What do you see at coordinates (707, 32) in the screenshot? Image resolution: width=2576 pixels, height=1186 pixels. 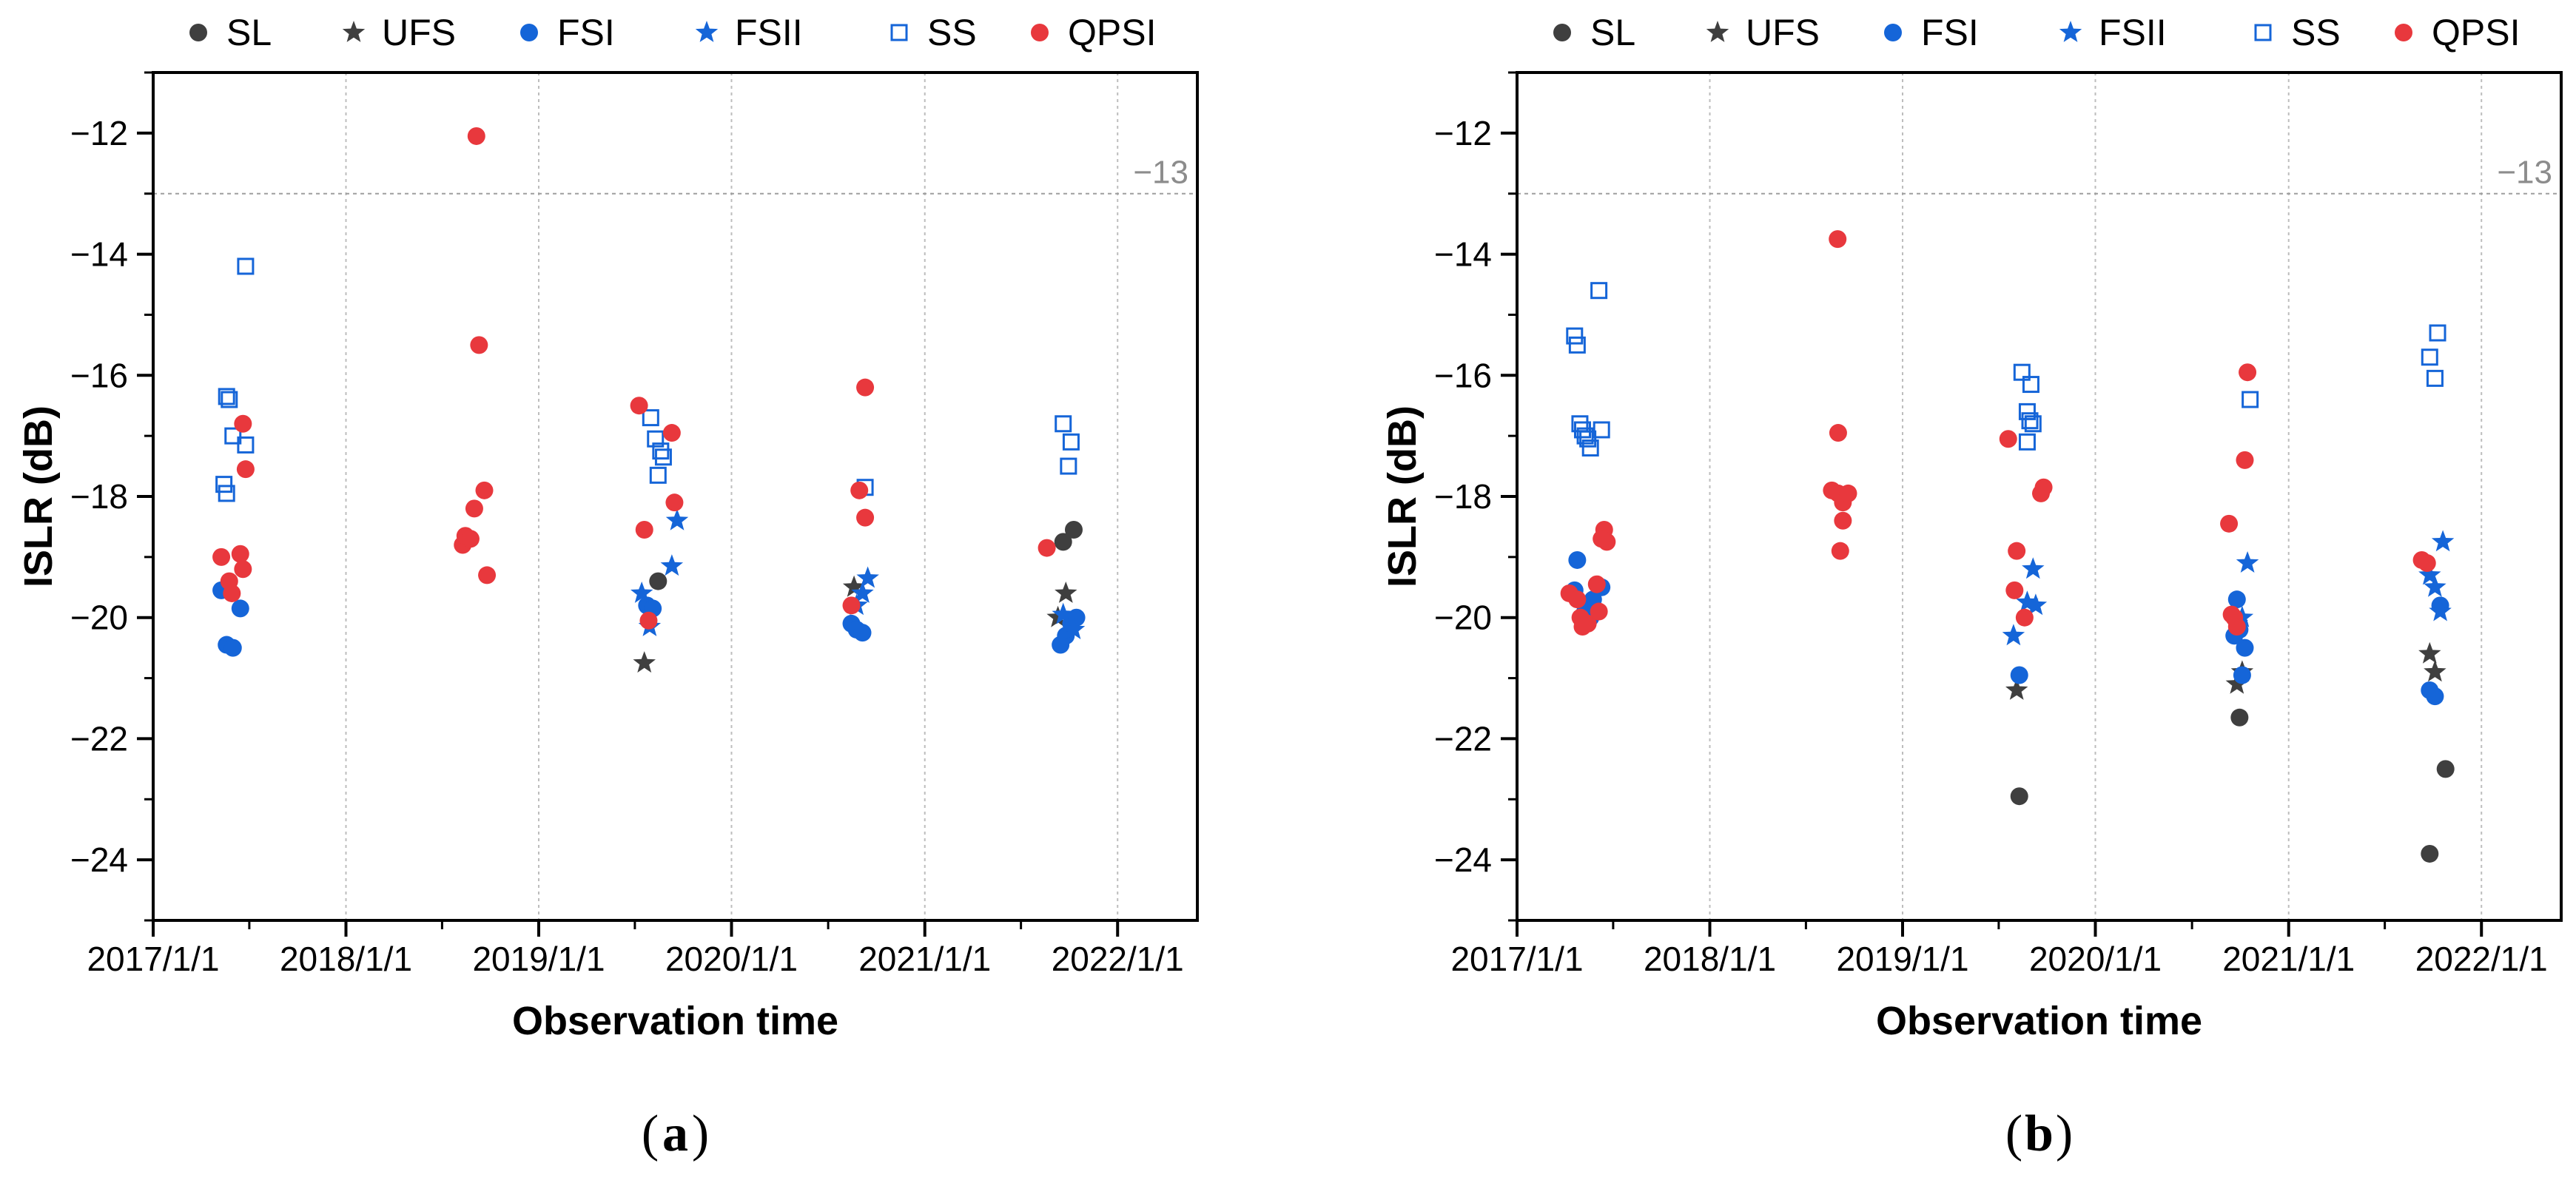 I see `legend-marker-fsii` at bounding box center [707, 32].